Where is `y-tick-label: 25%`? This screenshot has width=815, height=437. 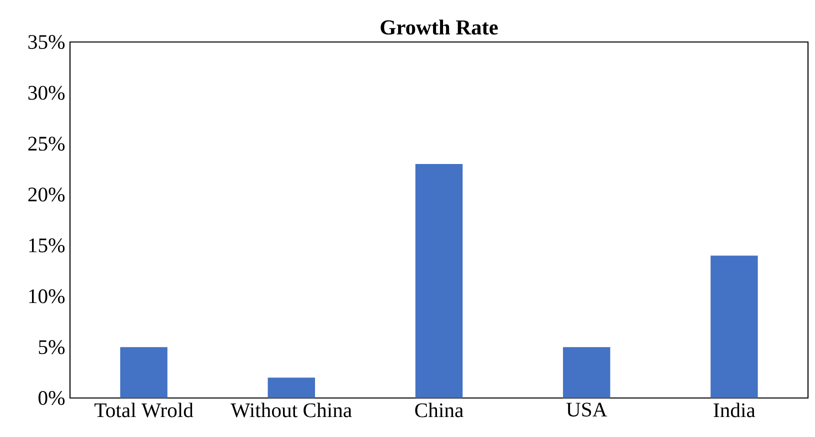 y-tick-label: 25% is located at coordinates (46, 143).